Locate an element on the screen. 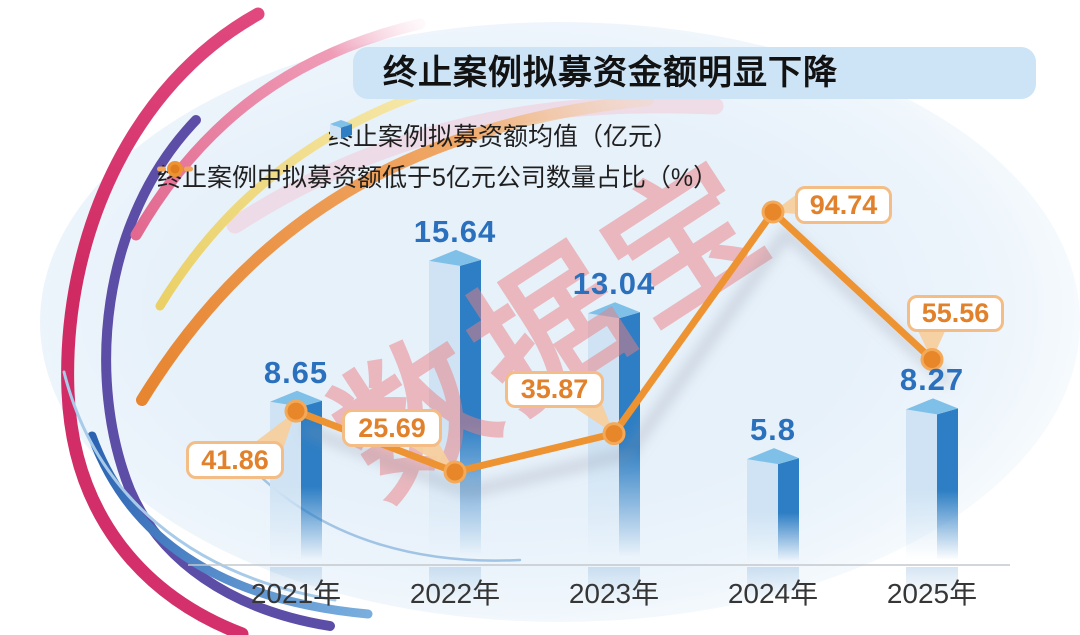 The image size is (1080, 635). line-dot-icon is located at coordinates (175, 169).